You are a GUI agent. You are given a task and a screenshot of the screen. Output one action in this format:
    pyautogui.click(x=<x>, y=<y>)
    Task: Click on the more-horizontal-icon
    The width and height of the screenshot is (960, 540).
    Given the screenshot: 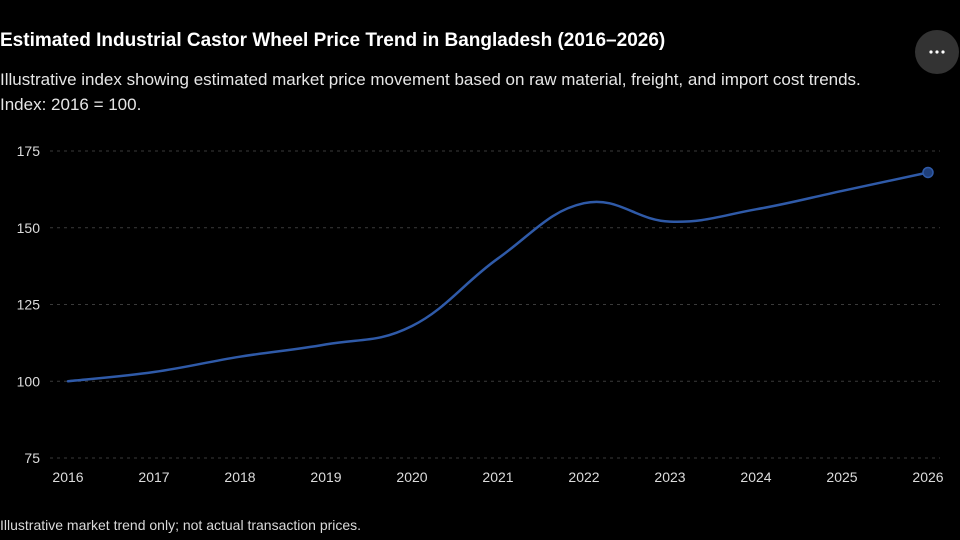 What is the action you would take?
    pyautogui.click(x=937, y=52)
    